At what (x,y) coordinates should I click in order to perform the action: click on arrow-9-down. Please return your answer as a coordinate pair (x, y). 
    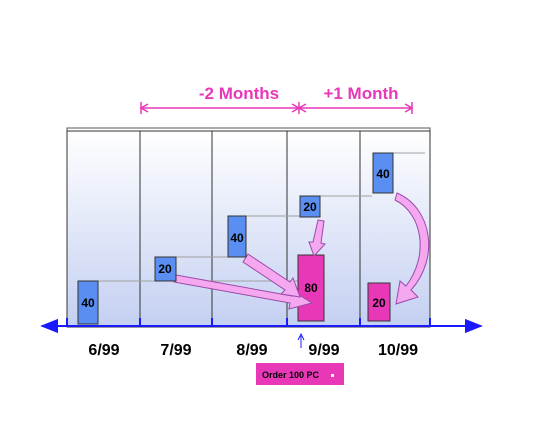
    Looking at the image, I should click on (317, 238).